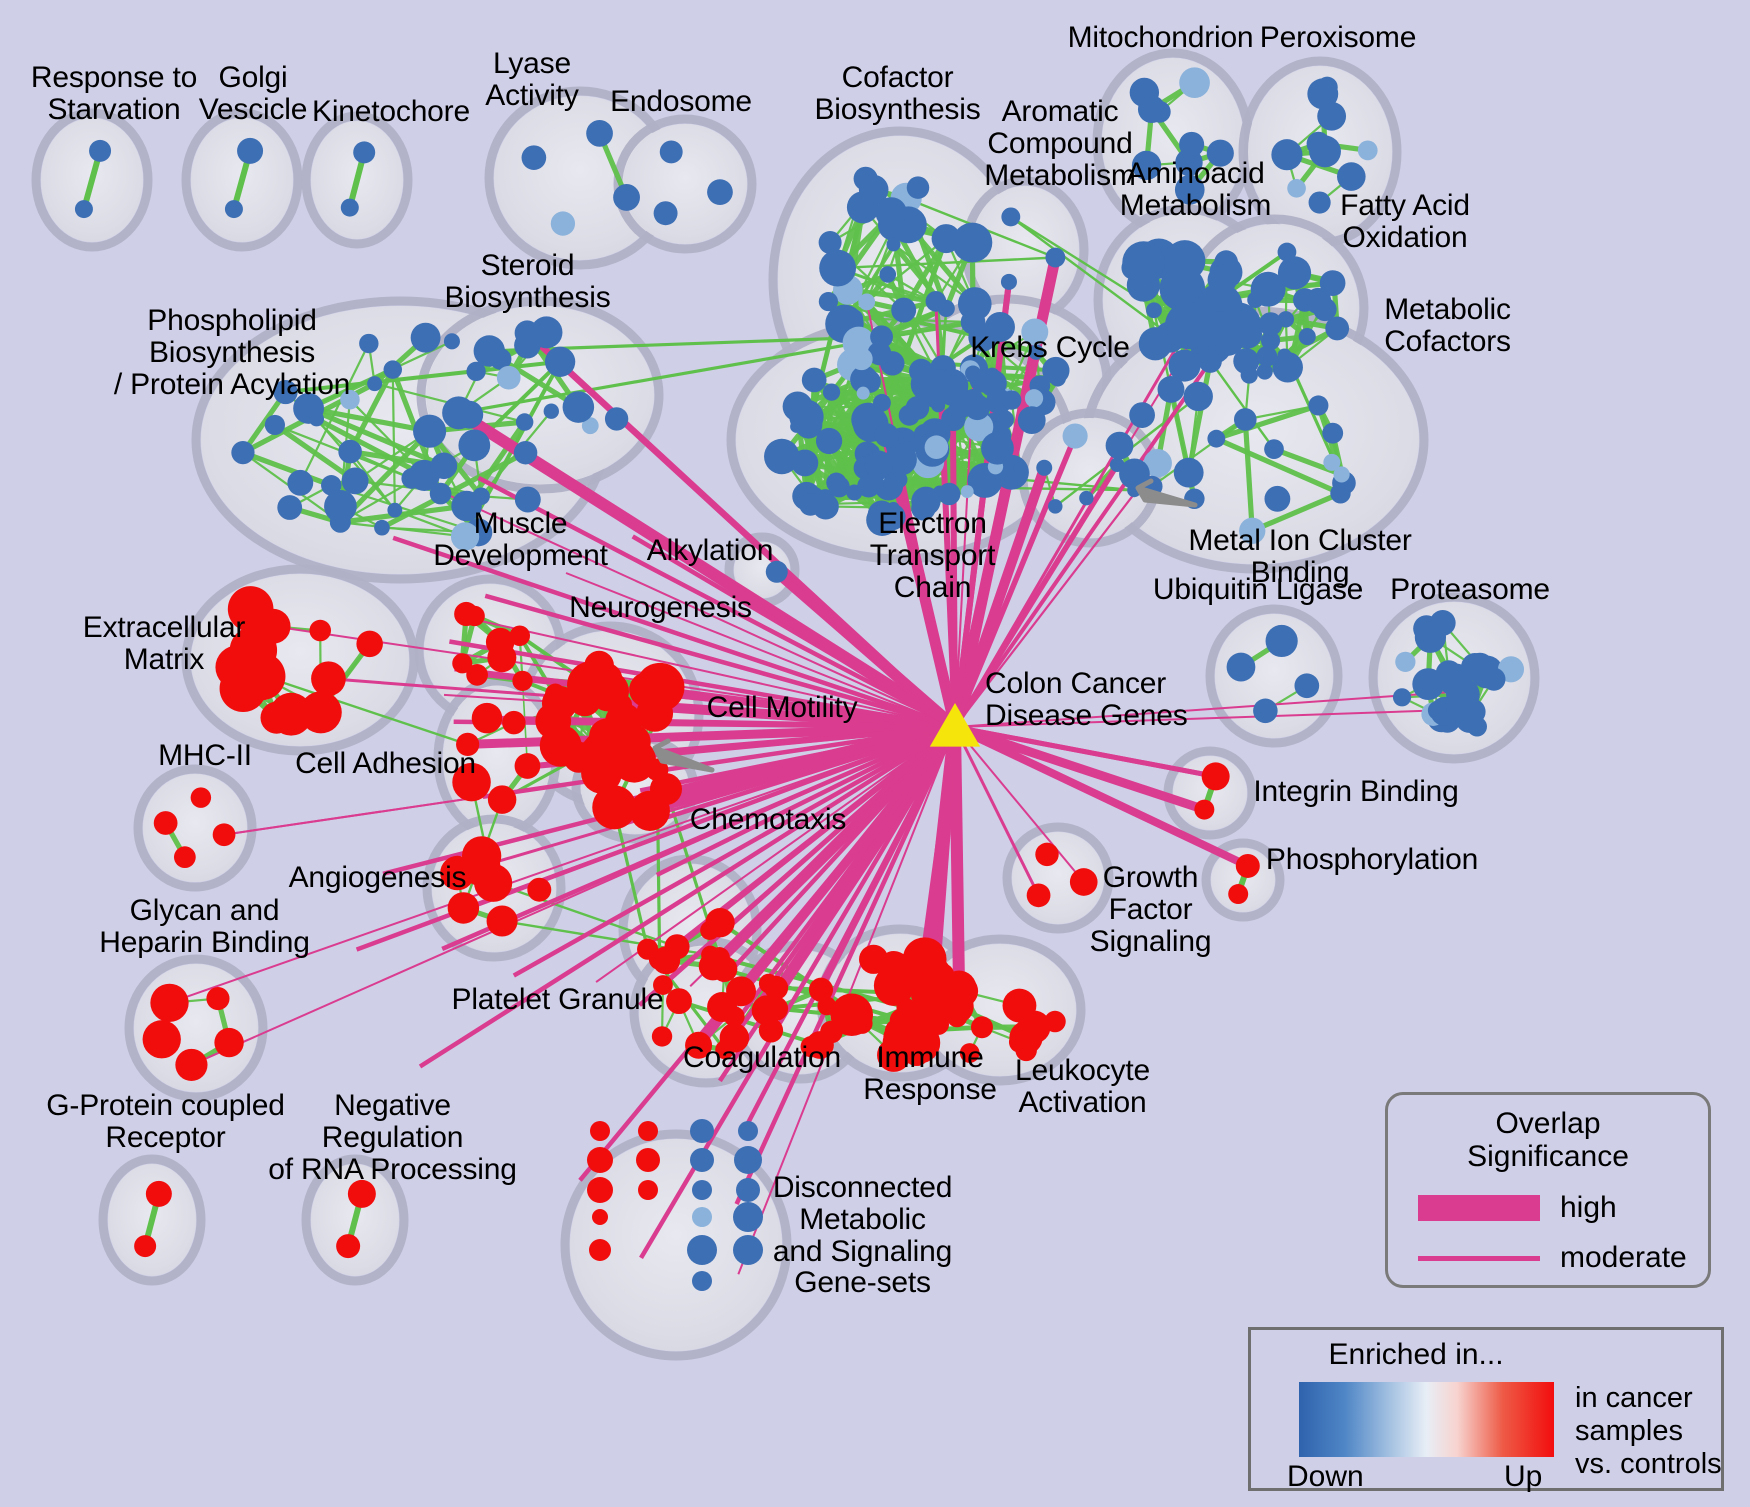 The height and width of the screenshot is (1507, 1750). What do you see at coordinates (1258, 589) in the screenshot?
I see `cluster-label-ubiquitin-ligase: Ubiquitin Ligase` at bounding box center [1258, 589].